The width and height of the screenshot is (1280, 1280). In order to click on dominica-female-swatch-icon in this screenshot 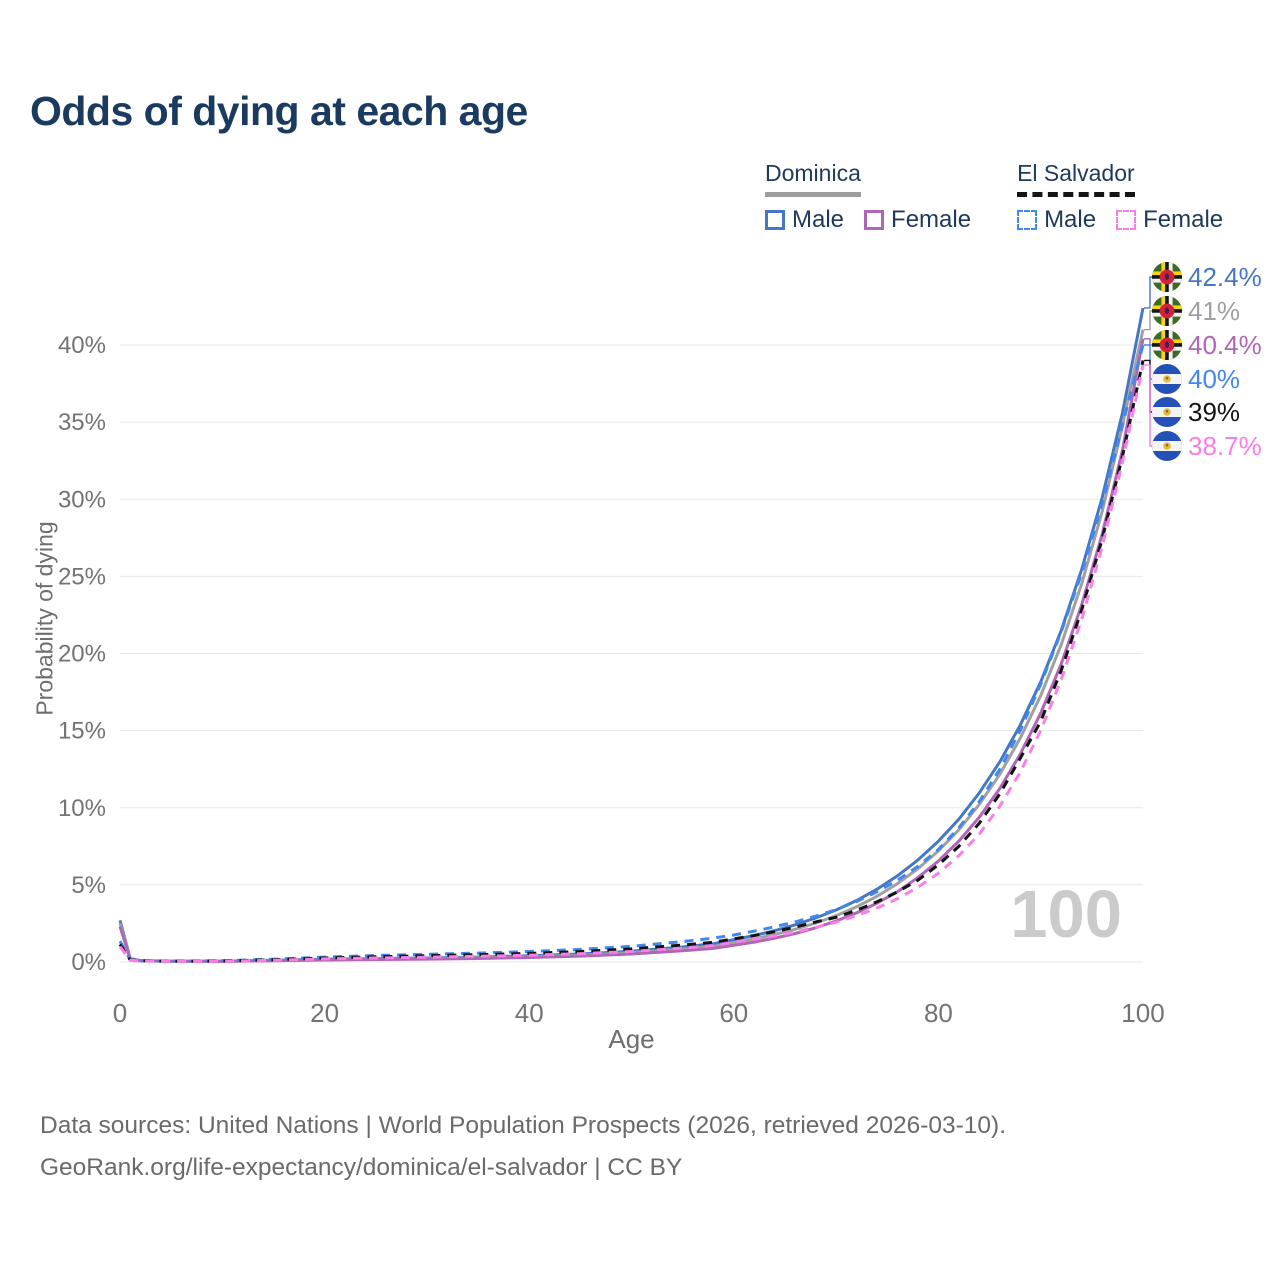, I will do `click(874, 220)`.